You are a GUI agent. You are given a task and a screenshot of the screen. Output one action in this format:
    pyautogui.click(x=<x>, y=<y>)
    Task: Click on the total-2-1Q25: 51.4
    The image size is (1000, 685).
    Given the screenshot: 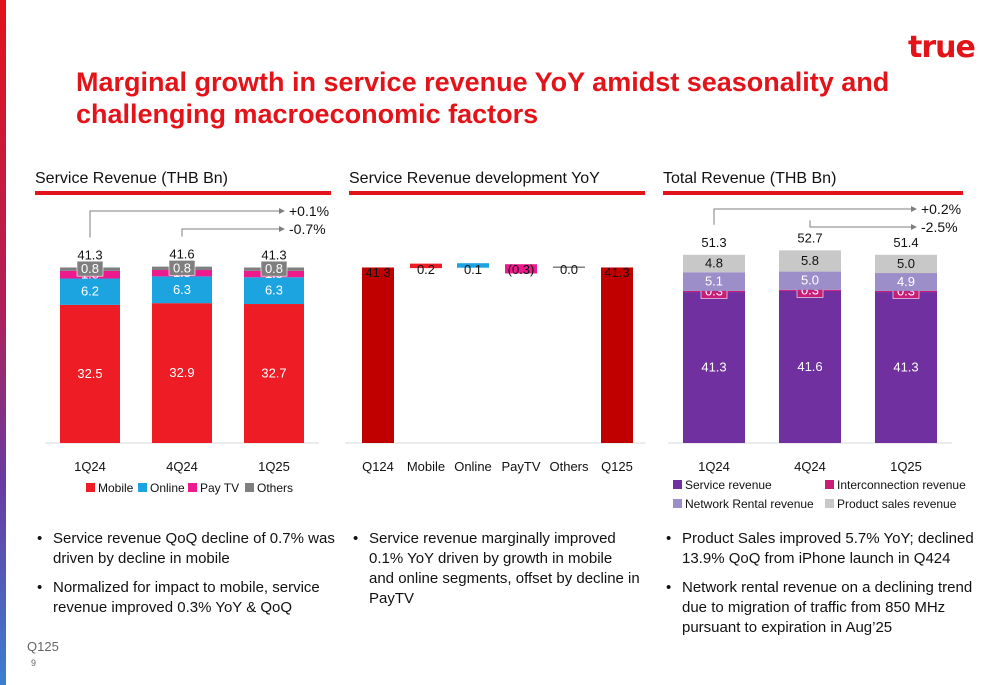 What is the action you would take?
    pyautogui.click(x=905, y=242)
    